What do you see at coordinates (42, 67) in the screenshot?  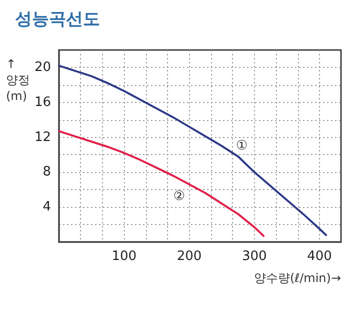 I see `y-tick-label: 20` at bounding box center [42, 67].